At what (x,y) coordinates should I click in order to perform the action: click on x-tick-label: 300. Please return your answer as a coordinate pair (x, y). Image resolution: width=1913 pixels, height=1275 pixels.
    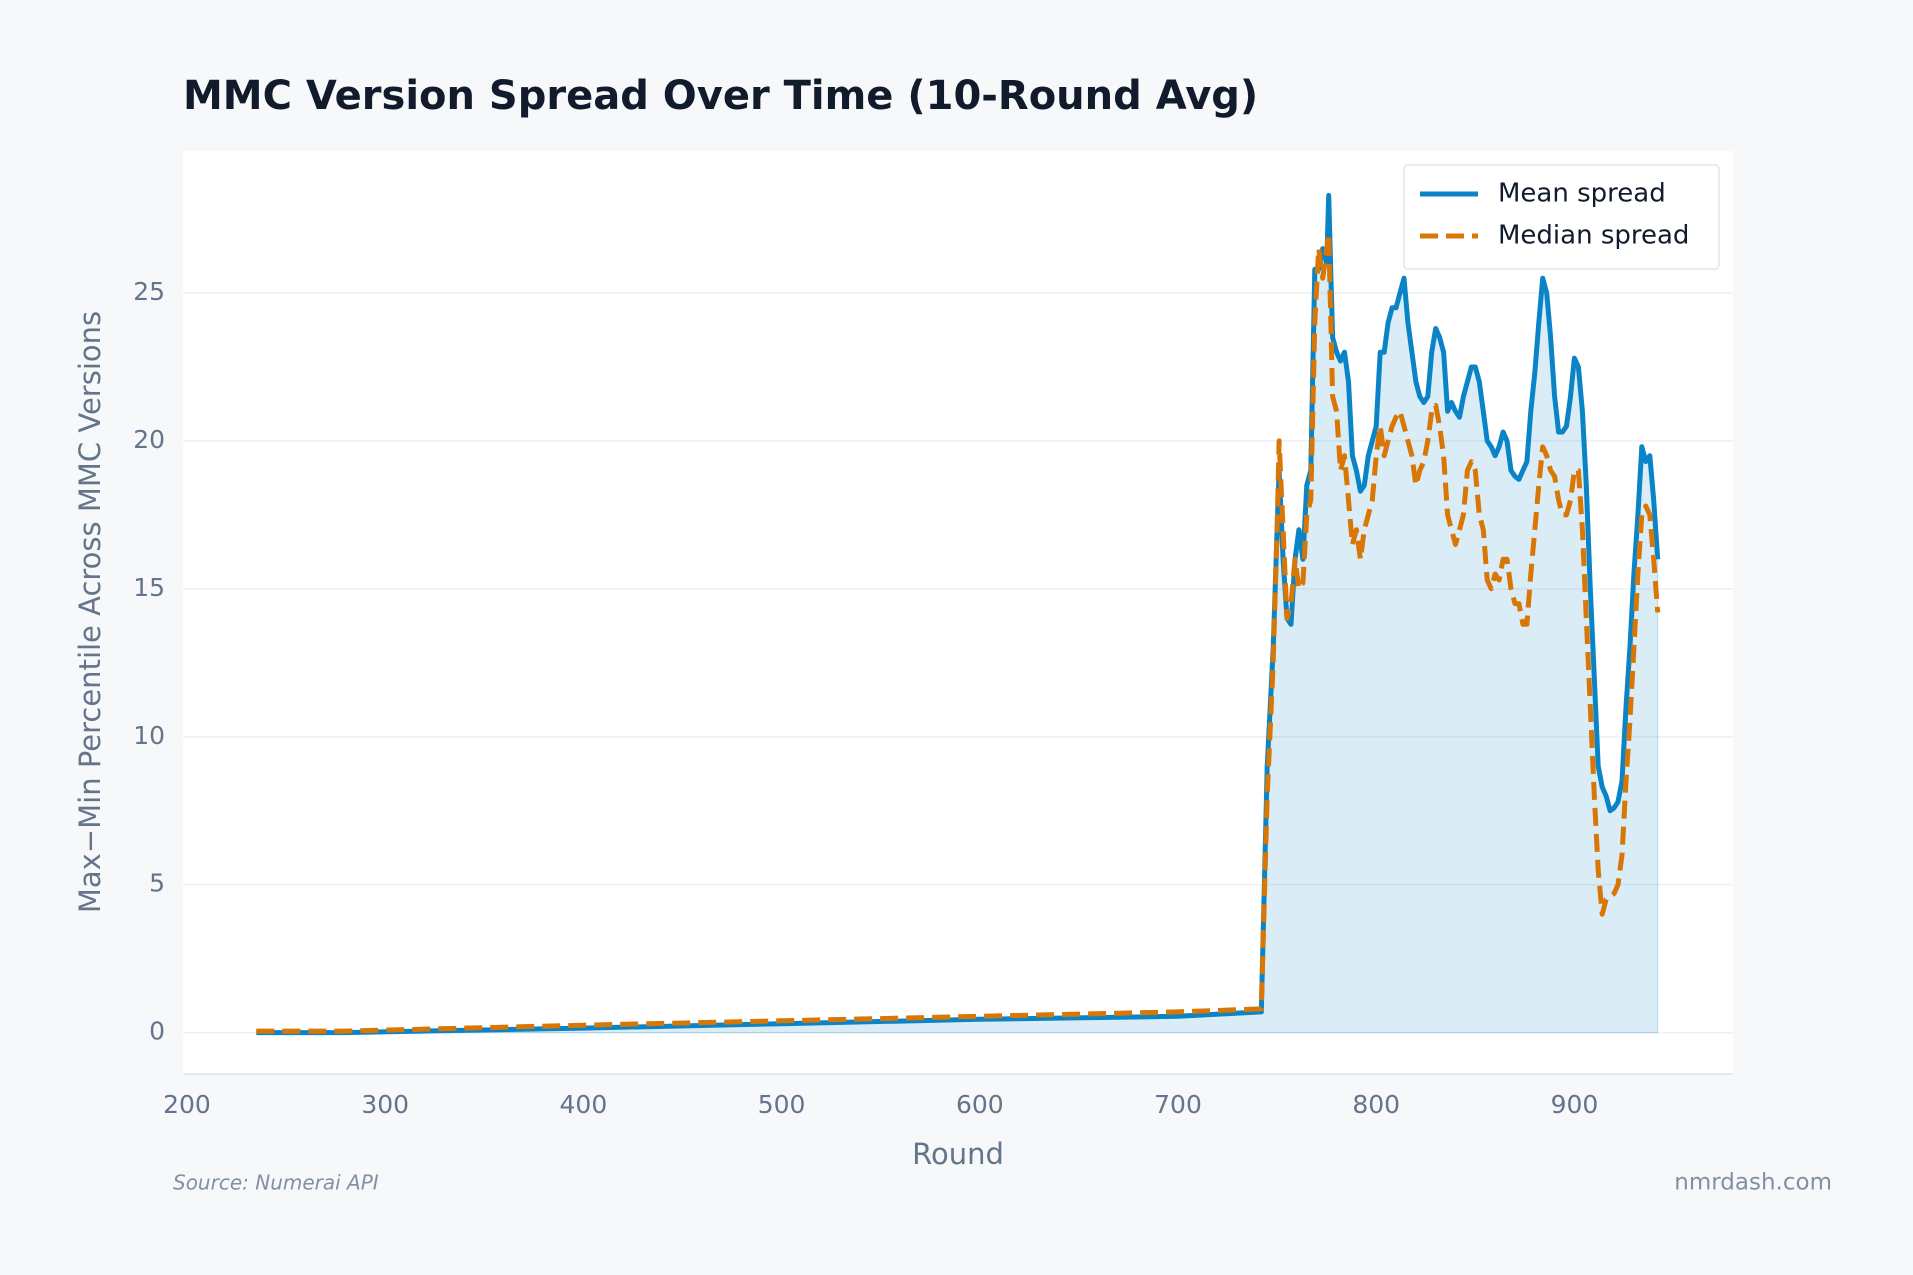
    Looking at the image, I should click on (385, 1104).